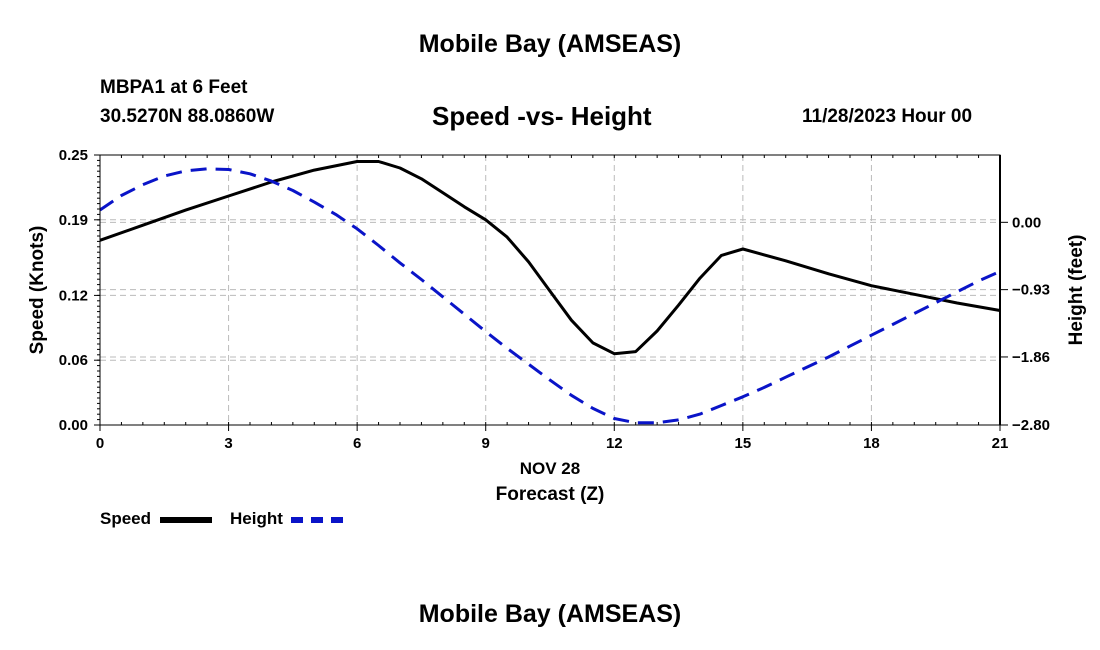 This screenshot has height=650, width=1100. Describe the element at coordinates (228, 443) in the screenshot. I see `x-tick-label: 3` at that location.